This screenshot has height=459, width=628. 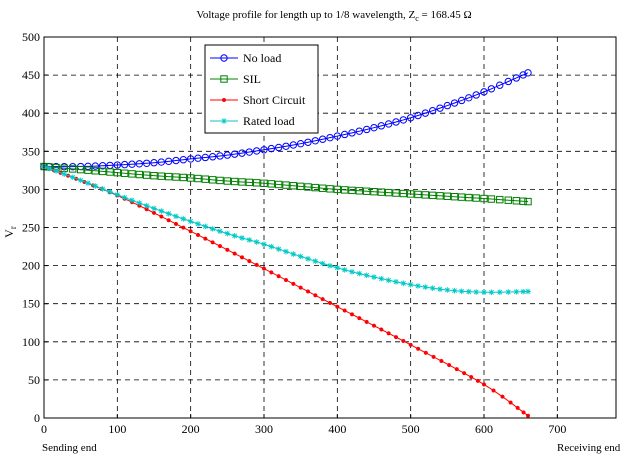 What do you see at coordinates (258, 100) in the screenshot?
I see `legend-item: Short Circuit` at bounding box center [258, 100].